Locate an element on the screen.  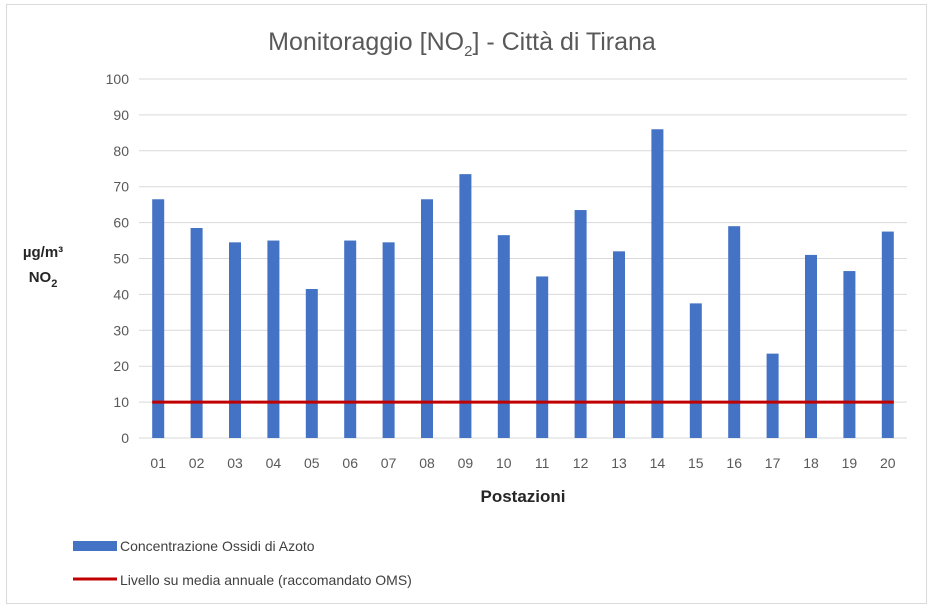
y-tick-label: 40 is located at coordinates (121, 294).